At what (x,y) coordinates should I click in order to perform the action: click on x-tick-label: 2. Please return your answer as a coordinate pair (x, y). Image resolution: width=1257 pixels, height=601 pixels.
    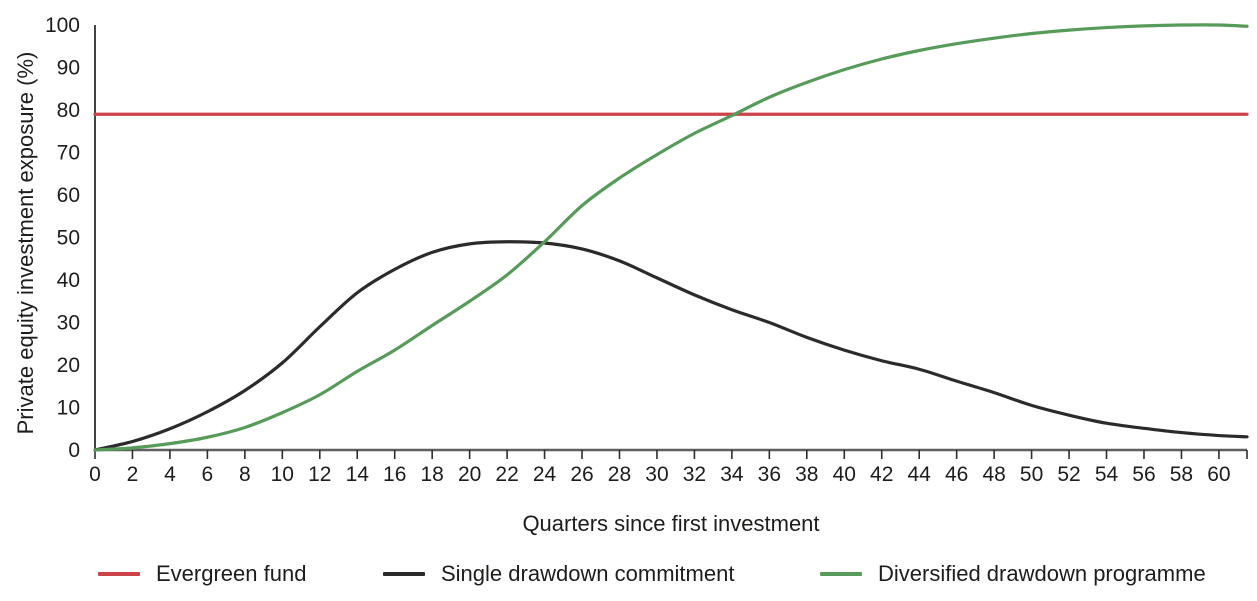
    Looking at the image, I should click on (133, 474).